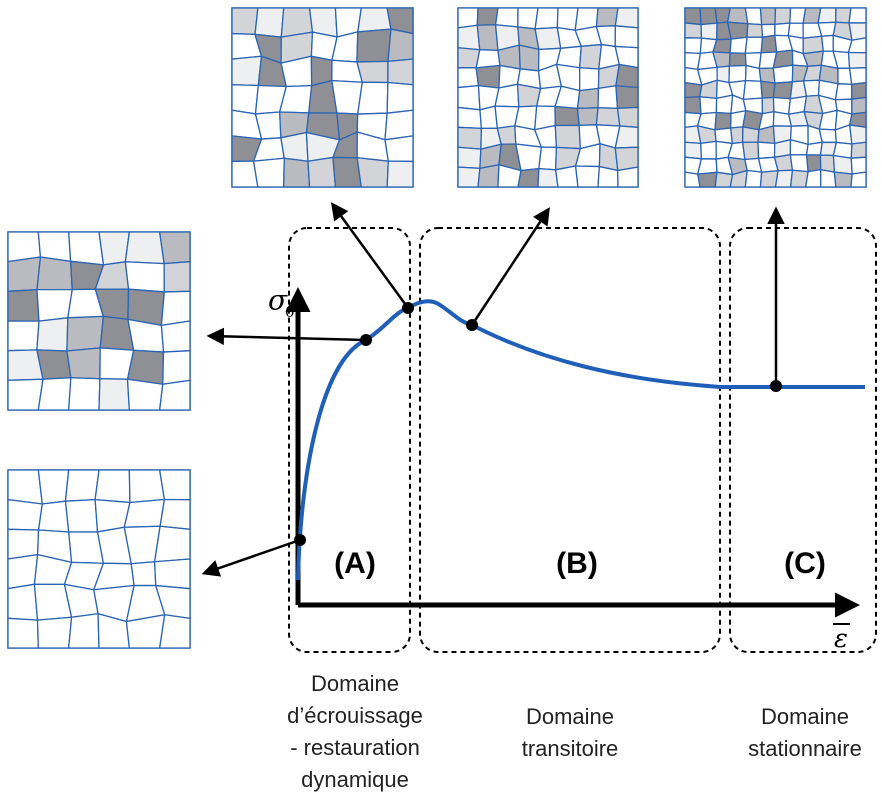  What do you see at coordinates (577, 563) in the screenshot?
I see `region-tag: (B)` at bounding box center [577, 563].